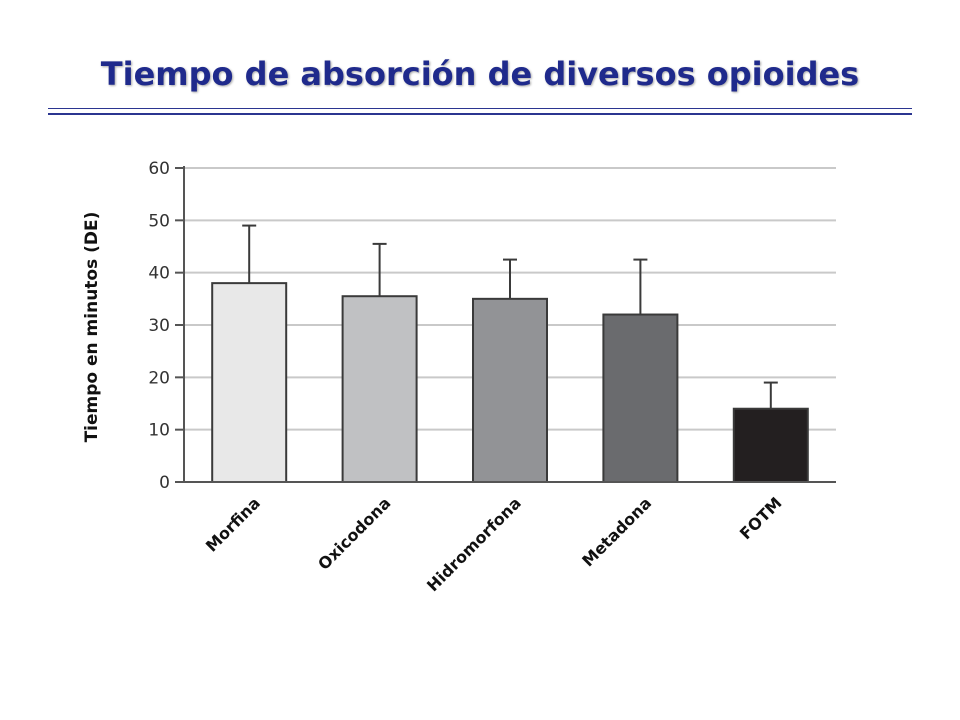  I want to click on y-tick-labels: 0 10 20 30 40 50 60, so click(159, 326).